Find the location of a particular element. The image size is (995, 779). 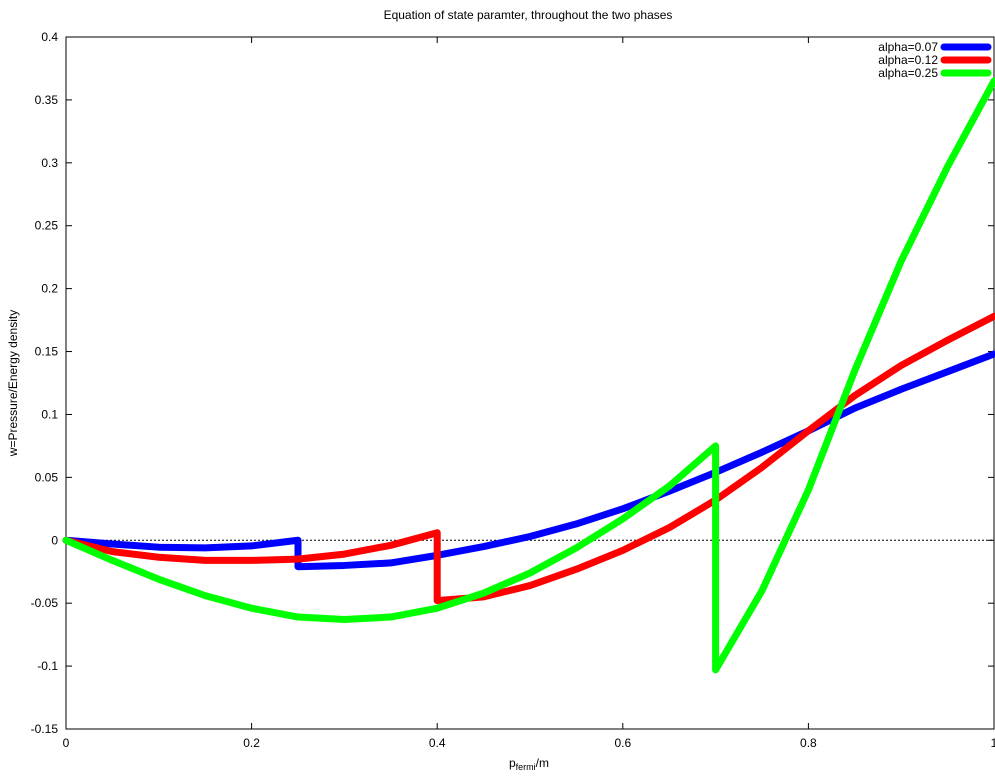

x-axis-label-subscript: fermi is located at coordinates (526, 767).